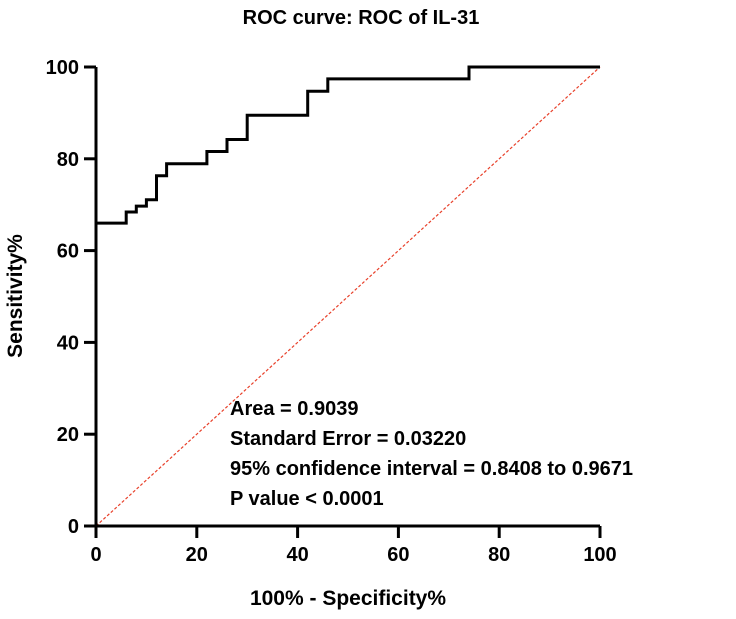 The image size is (736, 619). I want to click on y-tick-label: 0, so click(73, 527).